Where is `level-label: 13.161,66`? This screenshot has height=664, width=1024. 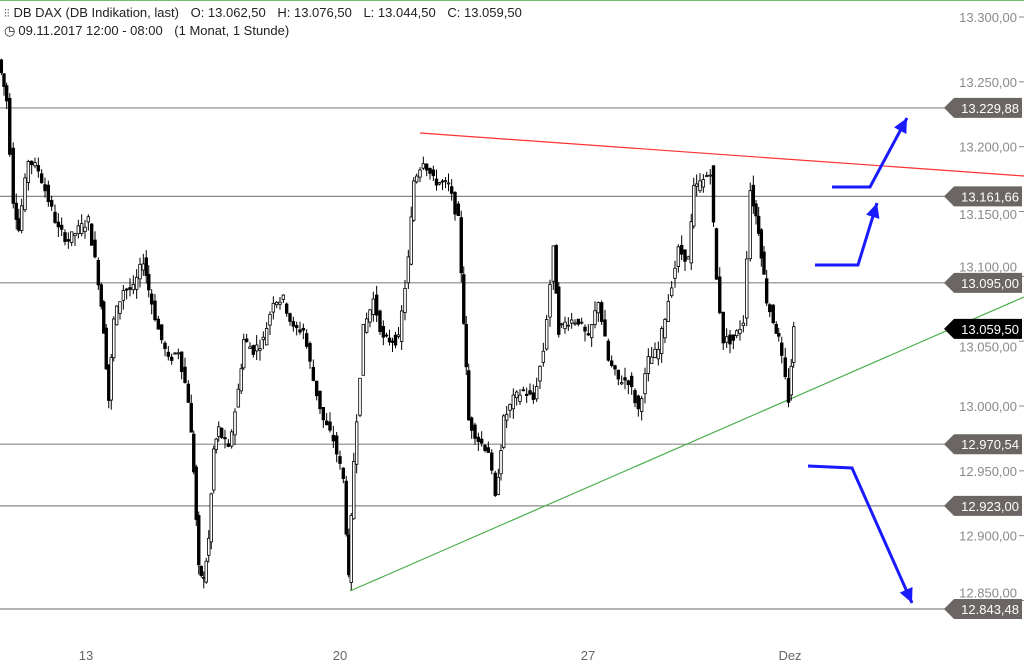 level-label: 13.161,66 is located at coordinates (990, 196).